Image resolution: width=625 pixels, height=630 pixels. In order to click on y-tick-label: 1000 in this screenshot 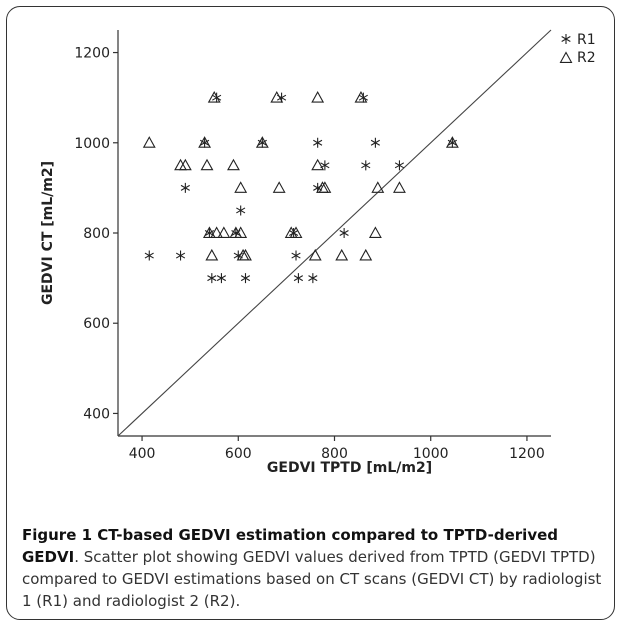, I will do `click(92, 144)`.